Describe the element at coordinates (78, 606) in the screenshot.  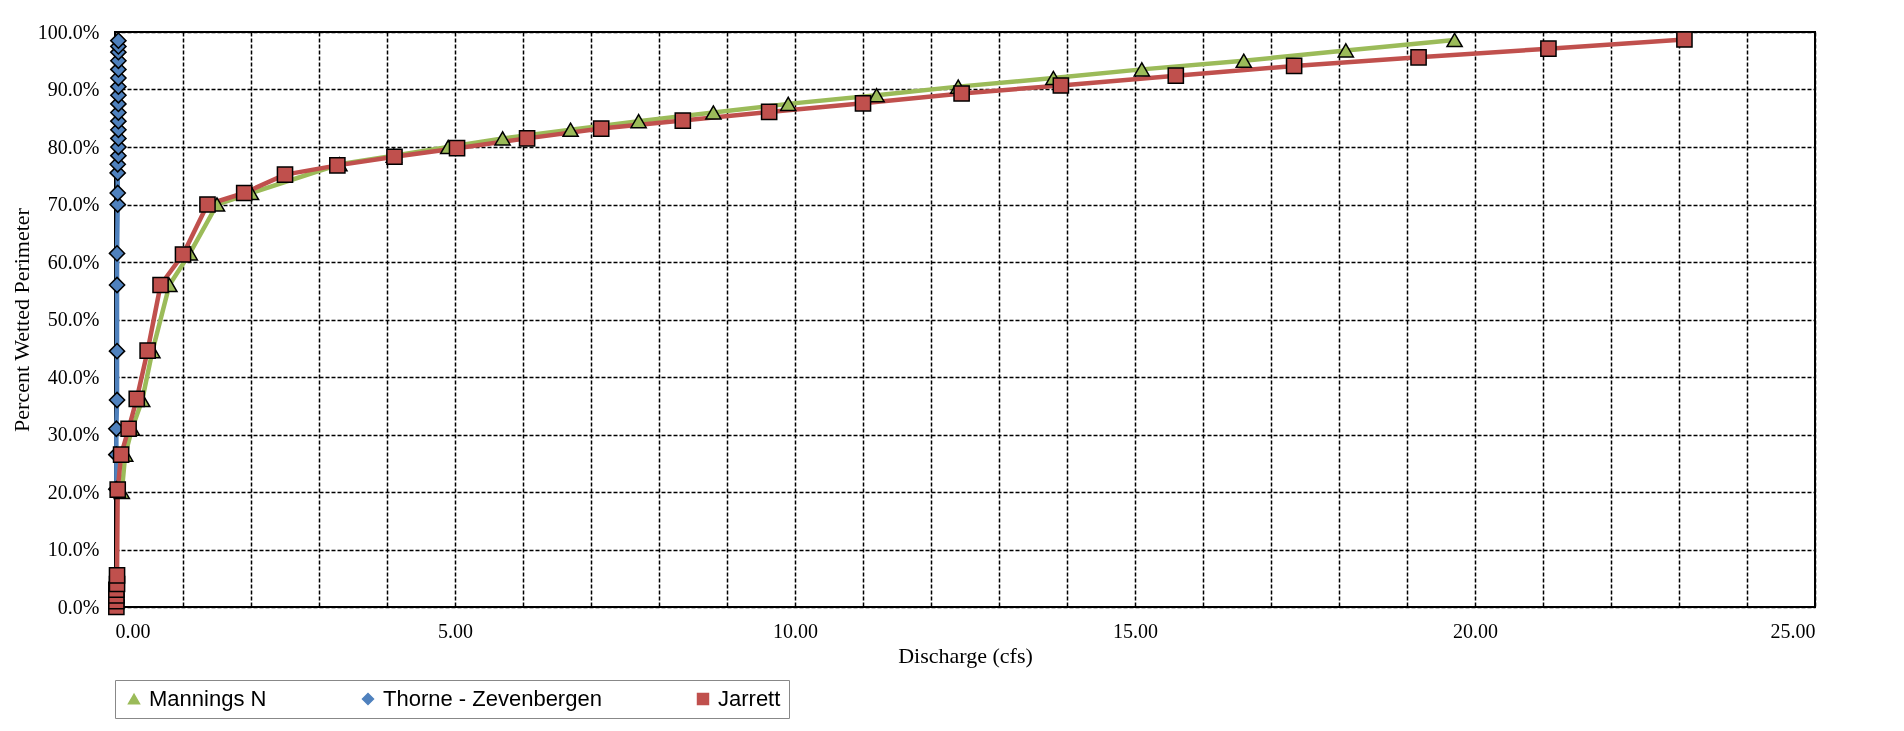
I see `y-tick-label: 0.0%` at that location.